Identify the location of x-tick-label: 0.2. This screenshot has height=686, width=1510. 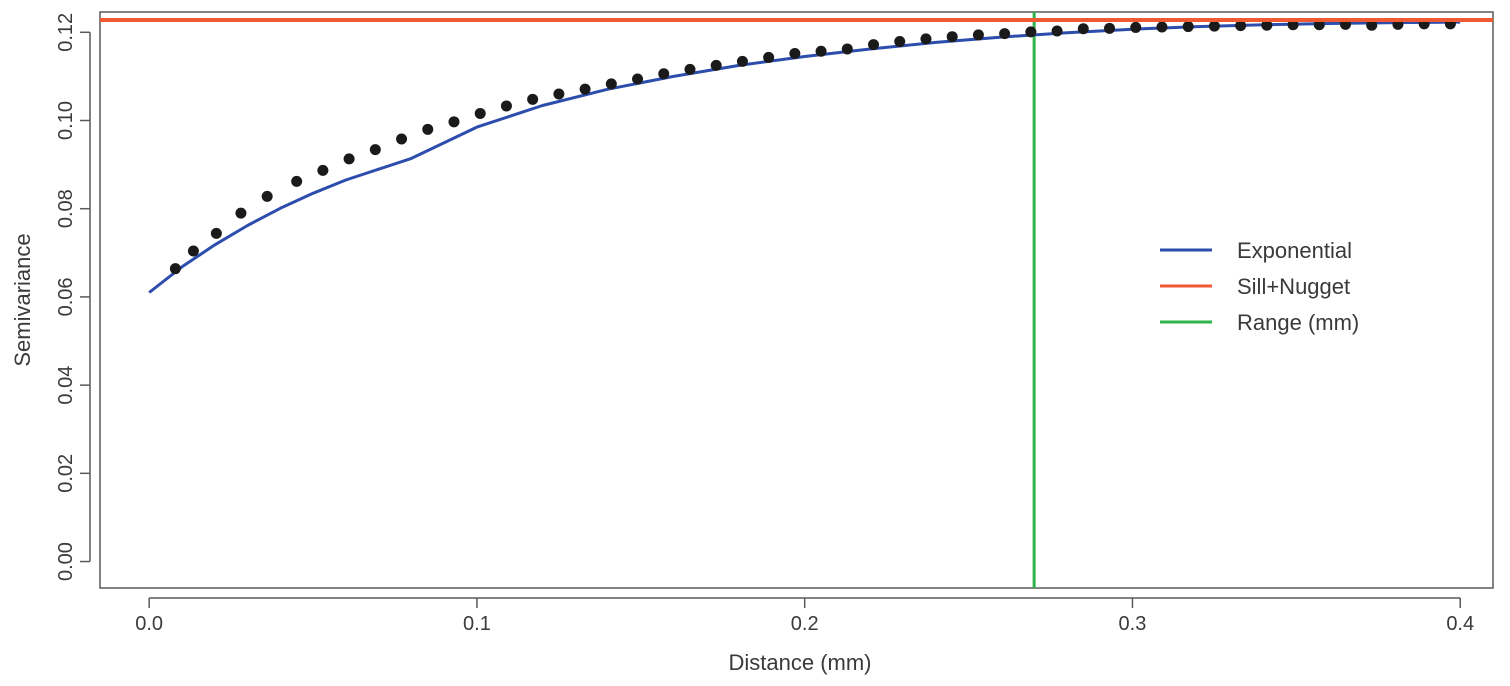
(805, 624).